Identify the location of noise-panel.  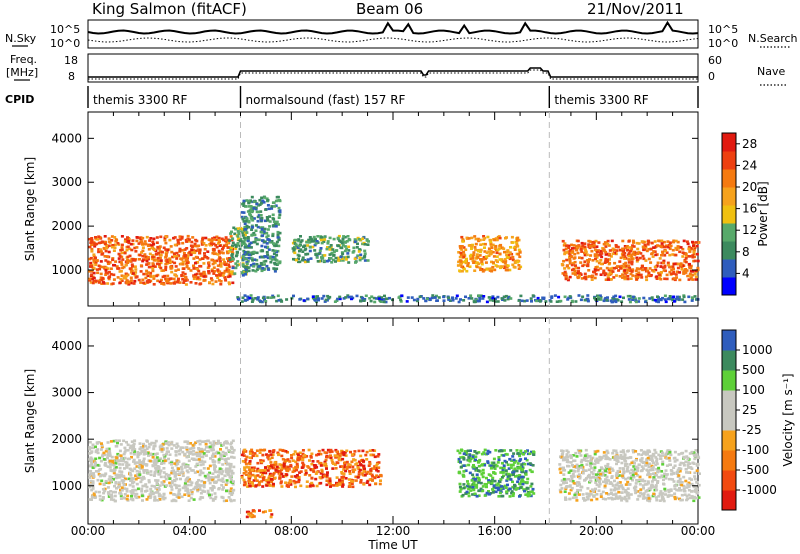
(393, 34).